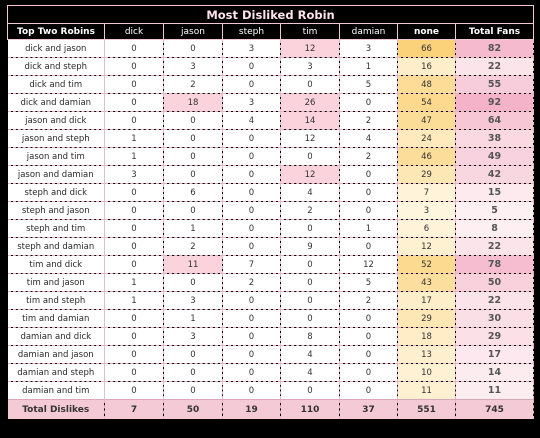 Image resolution: width=540 pixels, height=438 pixels. Describe the element at coordinates (368, 409) in the screenshot. I see `total-damian: 37` at that location.